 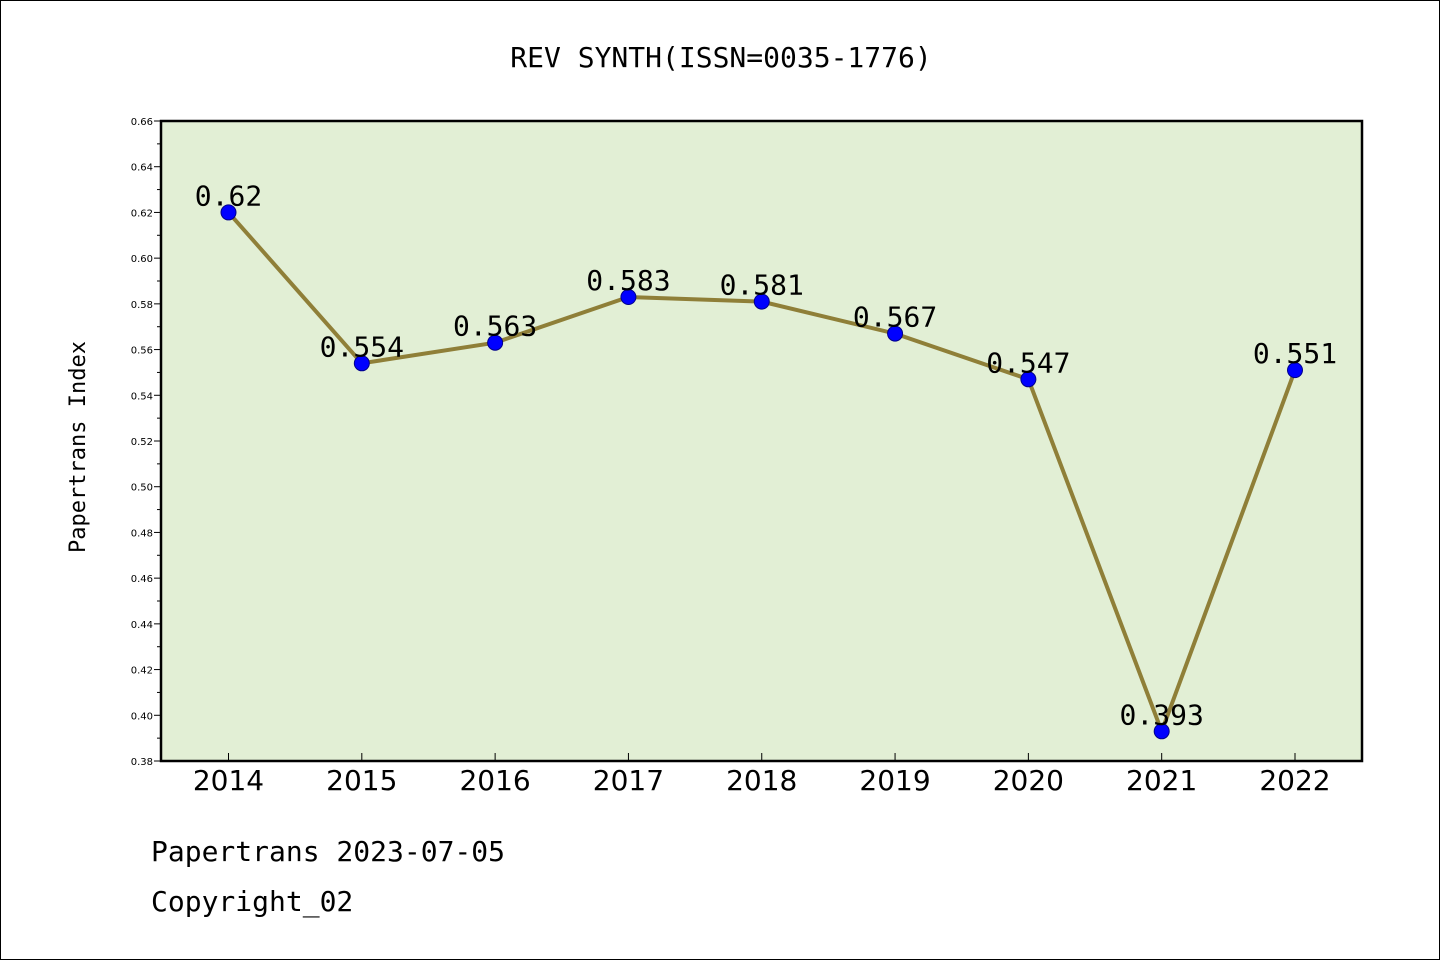 What do you see at coordinates (1161, 780) in the screenshot?
I see `x-tick-label: 2021` at bounding box center [1161, 780].